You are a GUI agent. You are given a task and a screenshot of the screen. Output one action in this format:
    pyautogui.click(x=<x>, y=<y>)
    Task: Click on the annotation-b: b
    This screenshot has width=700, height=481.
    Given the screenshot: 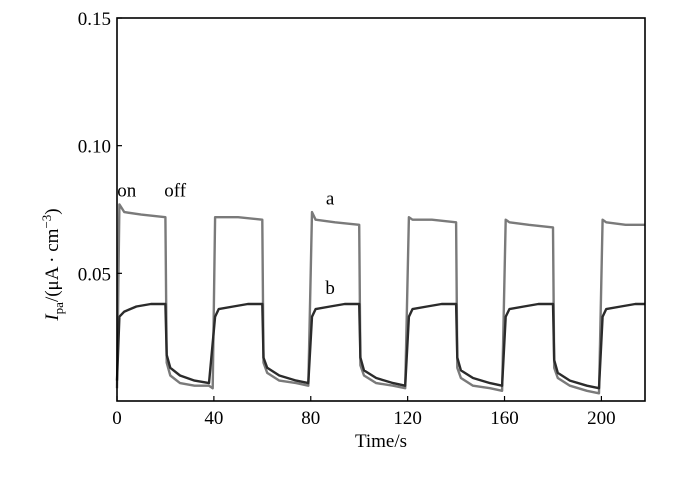 What is the action you would take?
    pyautogui.click(x=330, y=288)
    